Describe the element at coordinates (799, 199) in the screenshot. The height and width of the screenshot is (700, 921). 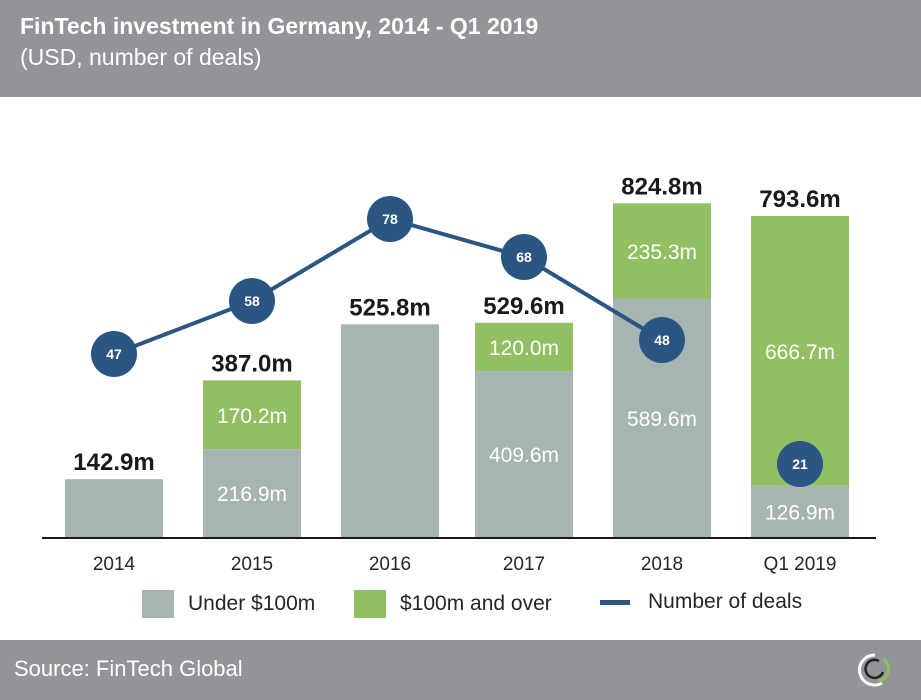
I see `total-label: 793.6m` at that location.